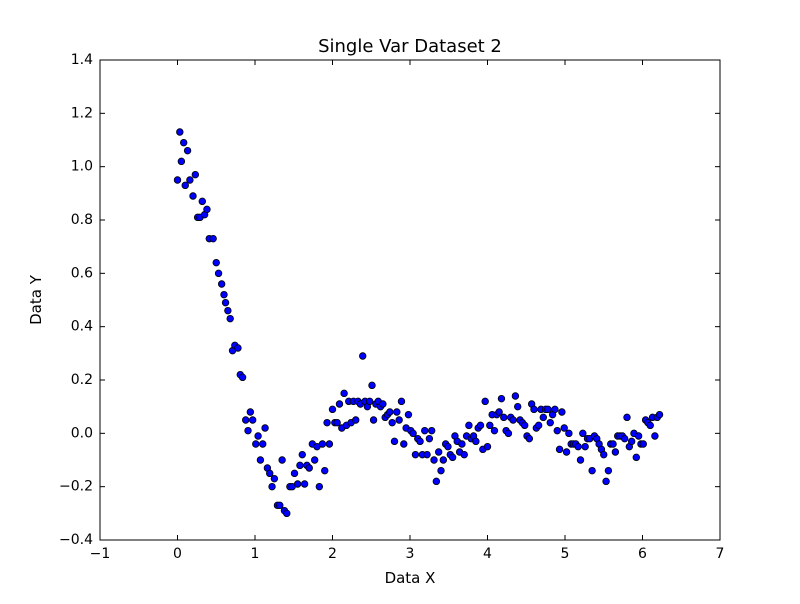  I want to click on x-tick-label: 0, so click(177, 554).